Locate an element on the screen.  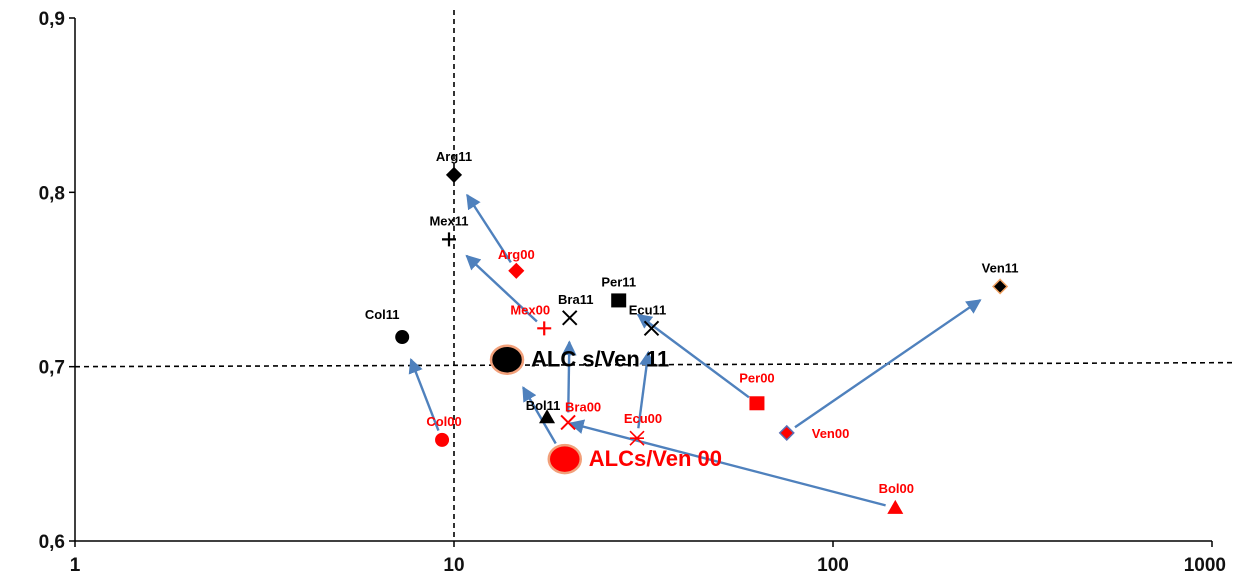
label-col00: Col00 is located at coordinates (443, 421).